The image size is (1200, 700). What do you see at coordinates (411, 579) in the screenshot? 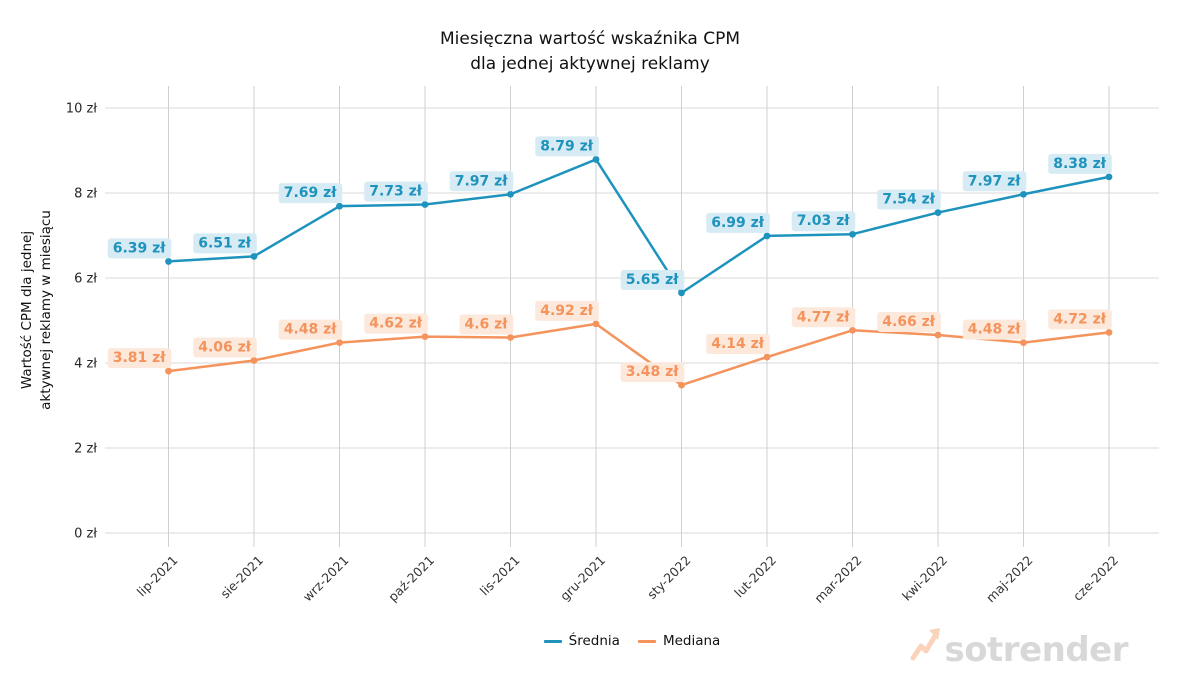
I see `x-axis-tick-label: paź-2021` at bounding box center [411, 579].